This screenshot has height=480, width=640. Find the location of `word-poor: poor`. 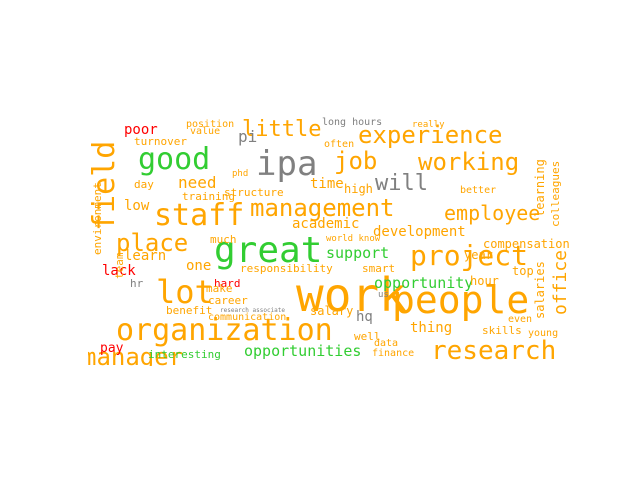

word-poor: poor is located at coordinates (141, 130).